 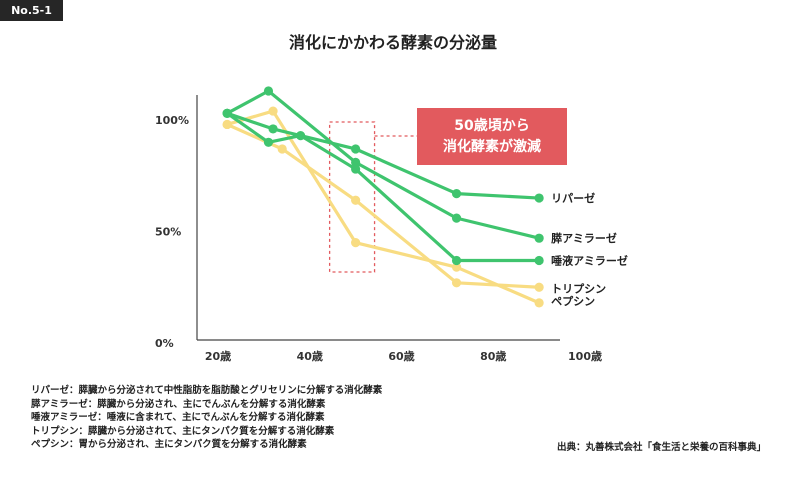 I want to click on footnote-trypsin: トリプシン：膵臓から分泌されて、主にタンパク質を分解する消化酵素, so click(x=183, y=431).